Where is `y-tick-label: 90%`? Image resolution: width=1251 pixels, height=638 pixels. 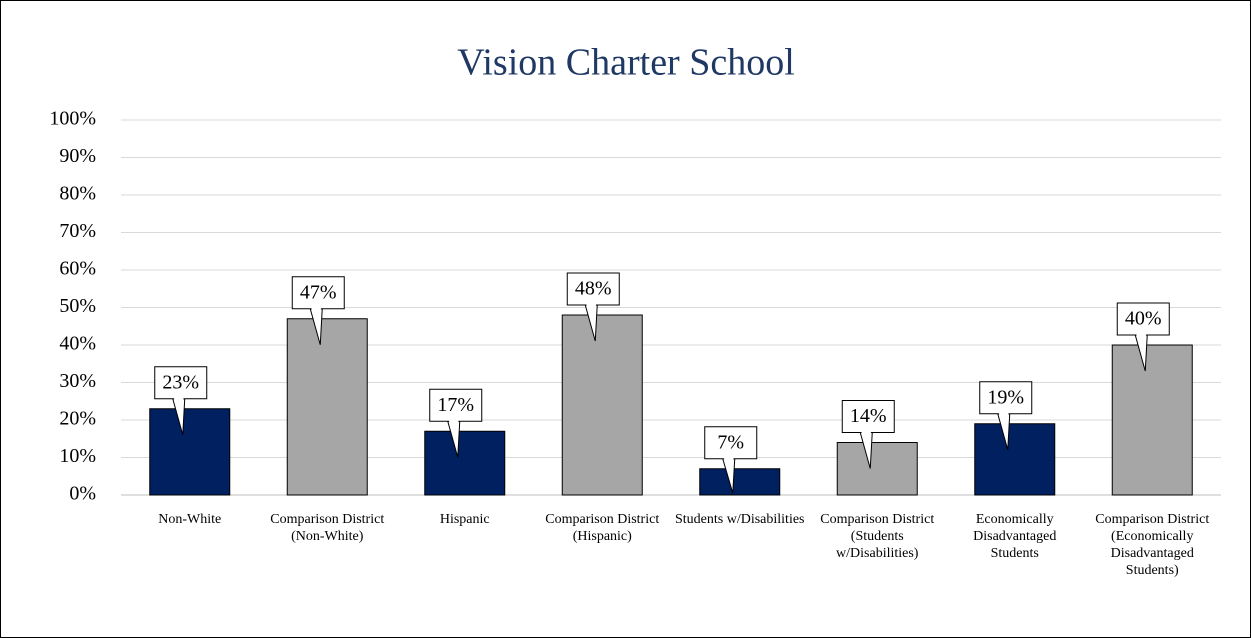
y-tick-label: 90% is located at coordinates (77, 156).